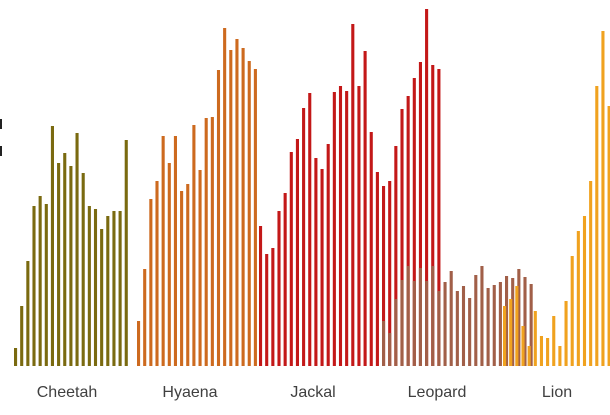 Image resolution: width=610 pixels, height=415 pixels. I want to click on clipped-legend-fragment, so click(1, 124).